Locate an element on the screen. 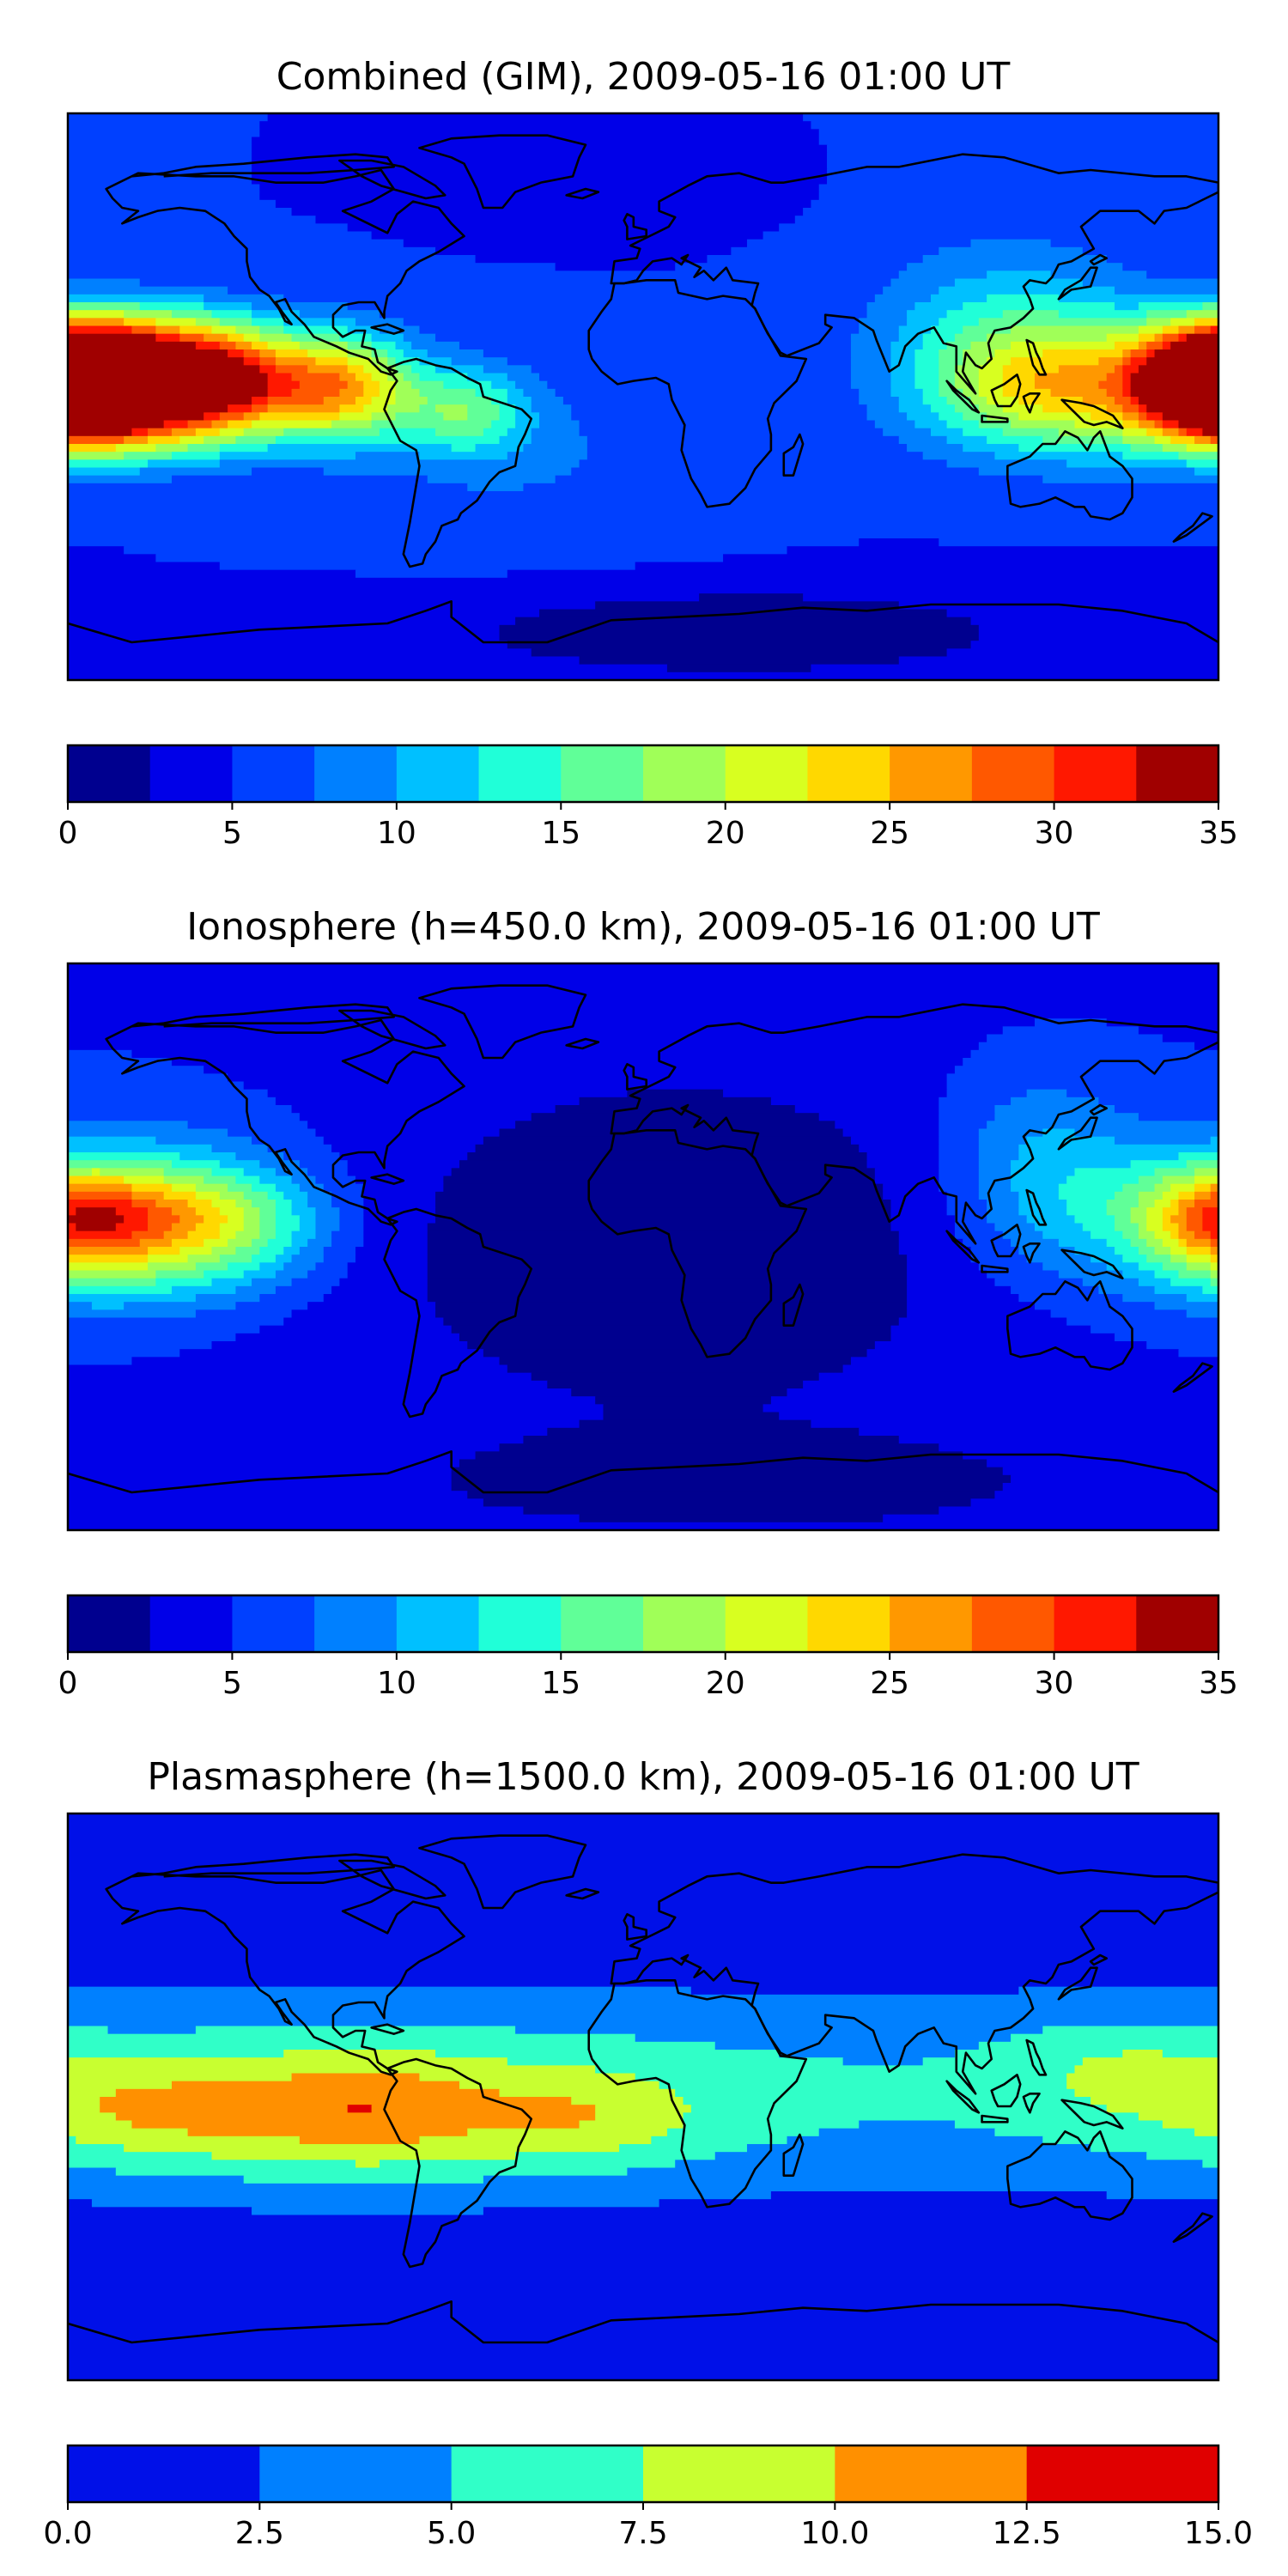 The image size is (1288, 2576). colorbar-frame is located at coordinates (643, 774).